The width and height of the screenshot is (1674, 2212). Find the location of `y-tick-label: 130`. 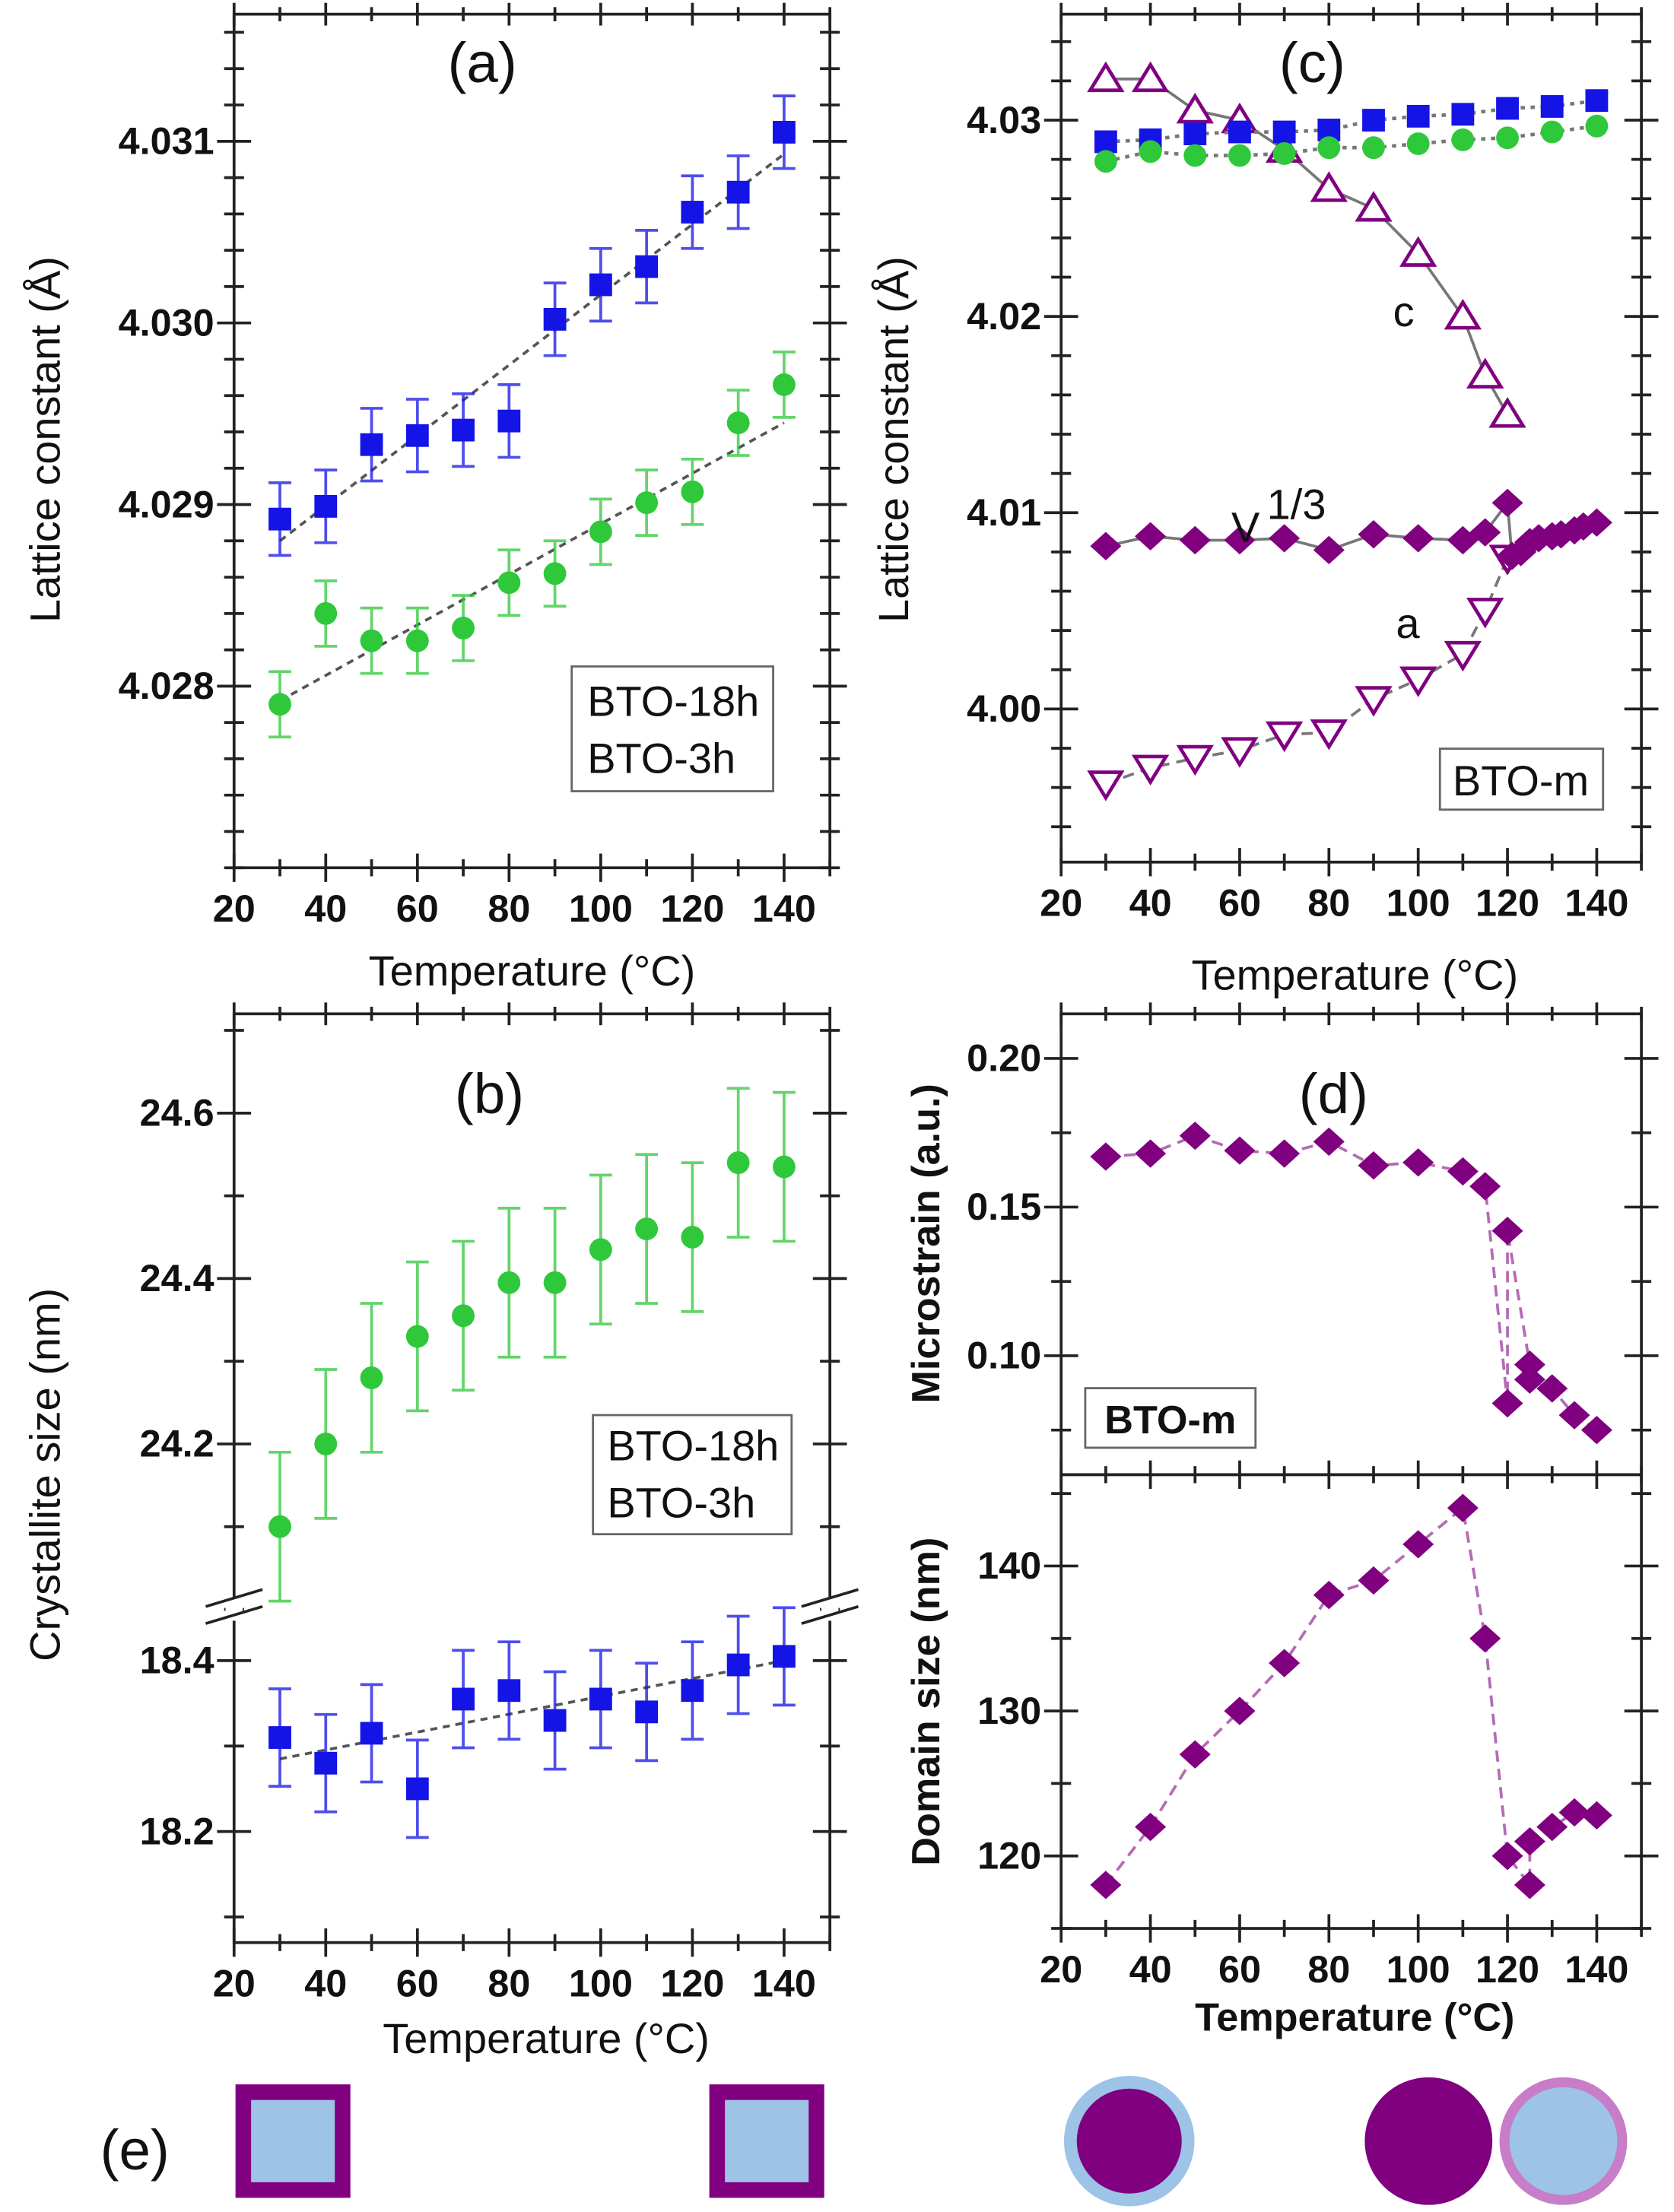

y-tick-label: 130 is located at coordinates (1009, 1710).